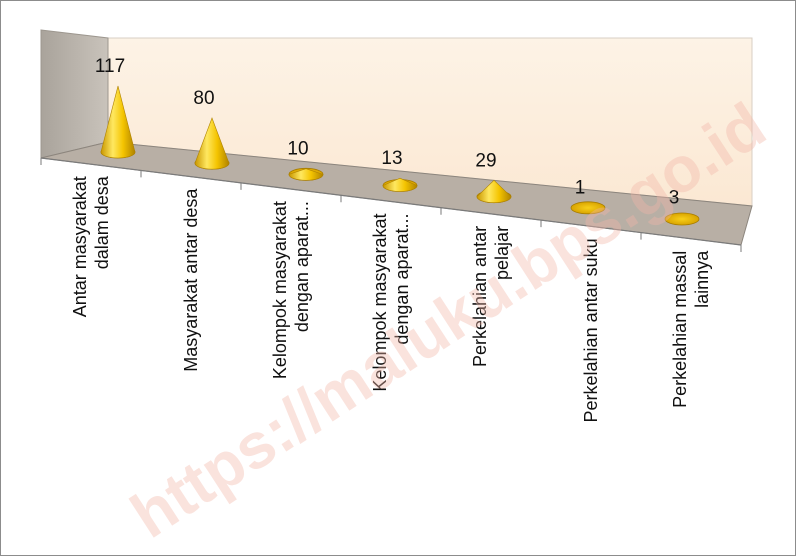 The width and height of the screenshot is (796, 556). What do you see at coordinates (485, 160) in the screenshot?
I see `value-label-4: 29` at bounding box center [485, 160].